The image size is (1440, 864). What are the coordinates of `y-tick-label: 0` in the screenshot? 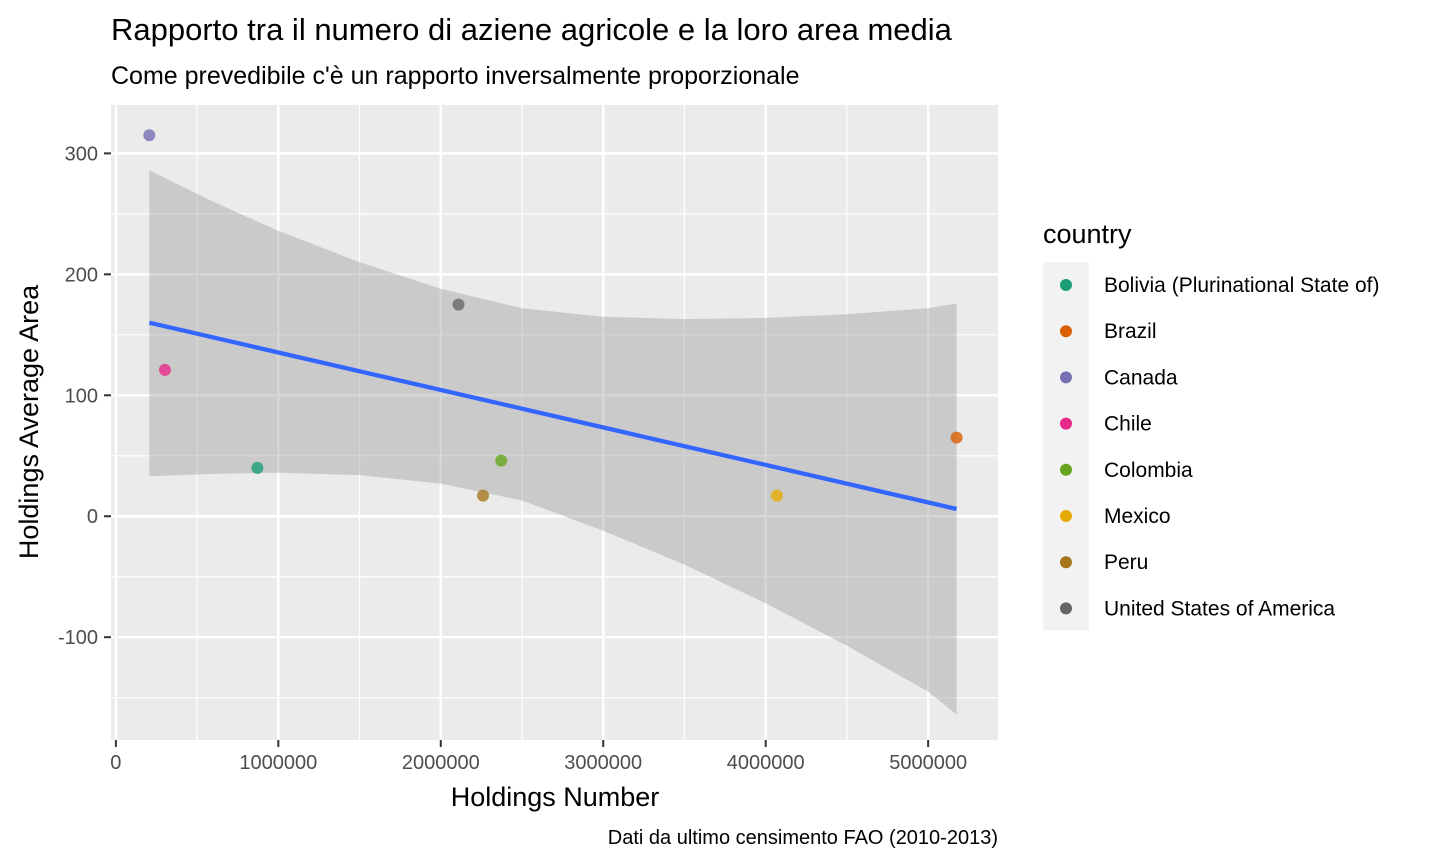 It's located at (92, 517).